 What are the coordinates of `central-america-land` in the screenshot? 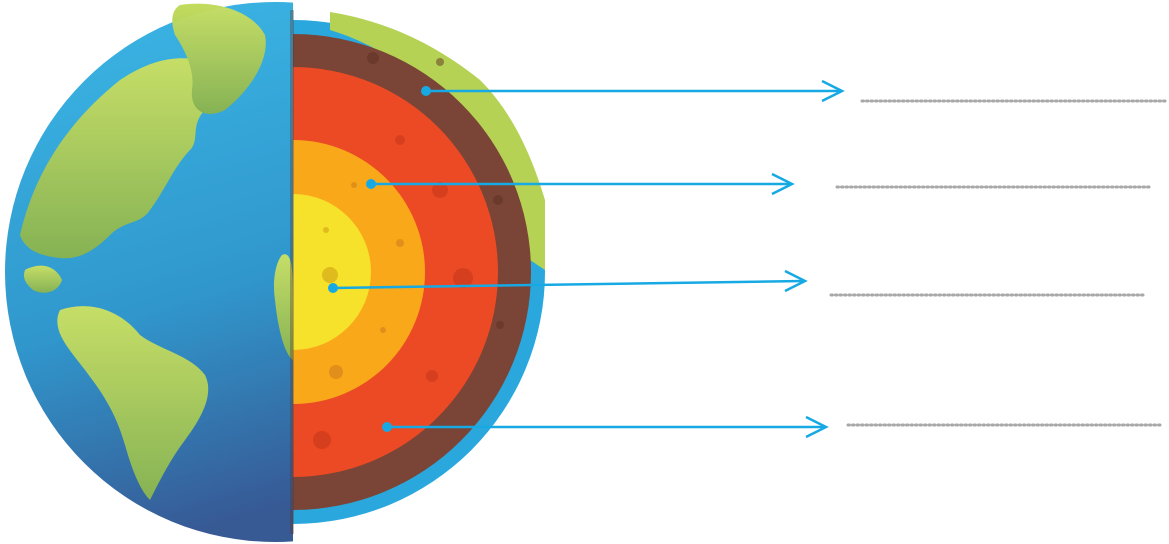 It's located at (42, 279).